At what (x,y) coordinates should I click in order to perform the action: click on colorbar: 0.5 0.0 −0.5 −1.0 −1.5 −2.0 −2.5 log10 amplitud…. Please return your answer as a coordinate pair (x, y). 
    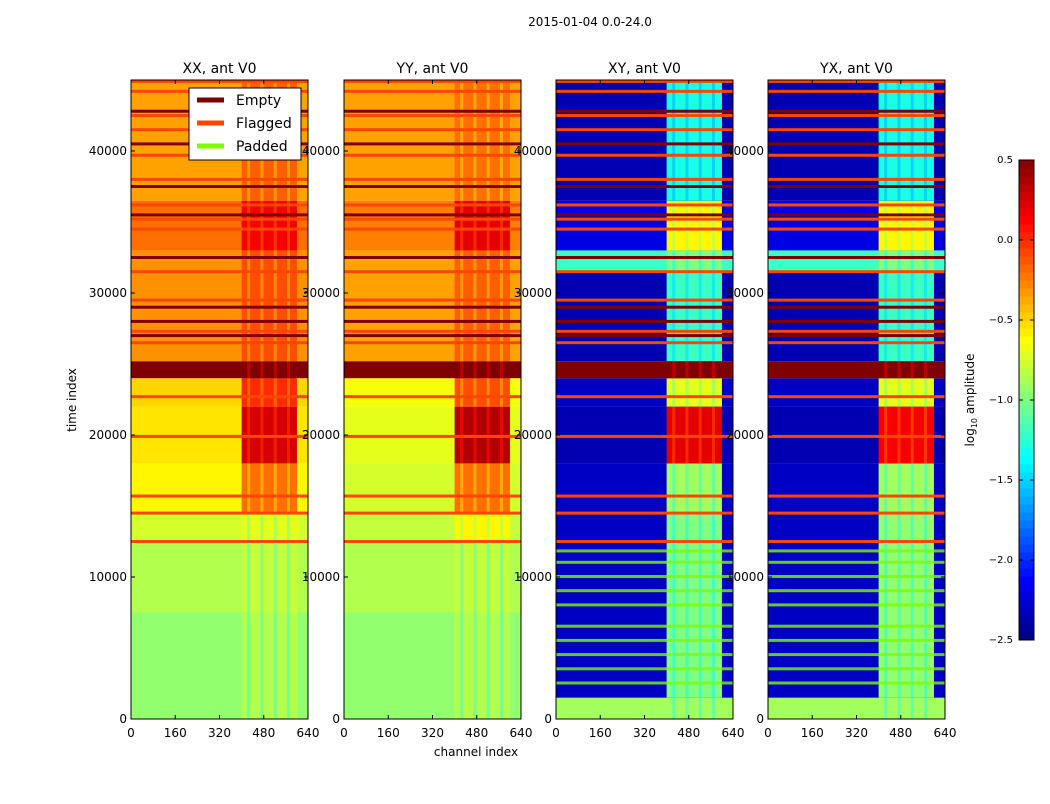
    Looking at the image, I should click on (999, 400).